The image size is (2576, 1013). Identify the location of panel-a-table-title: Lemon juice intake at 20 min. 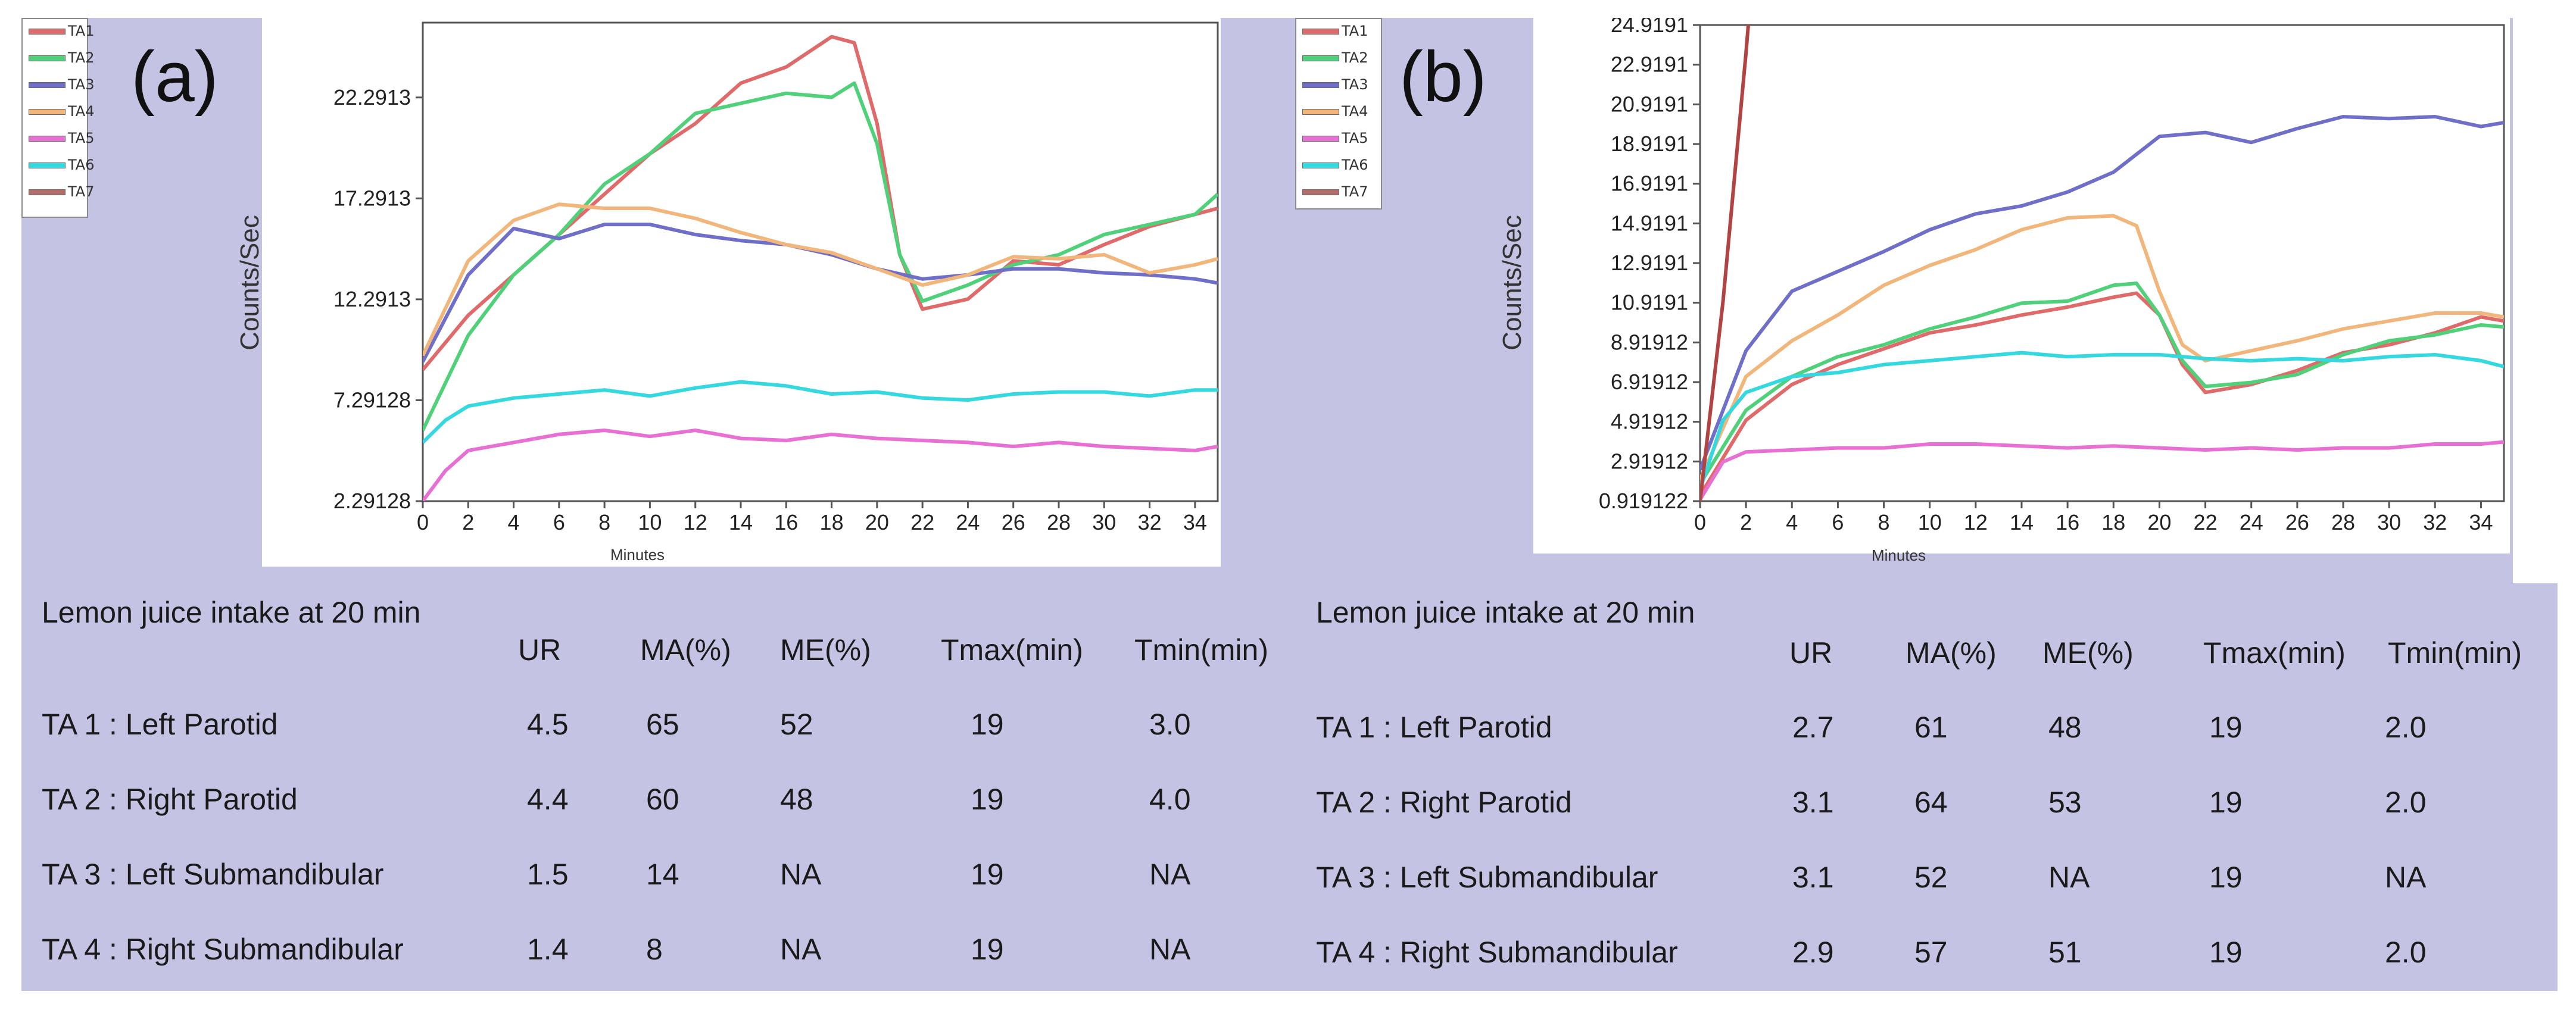
(231, 612).